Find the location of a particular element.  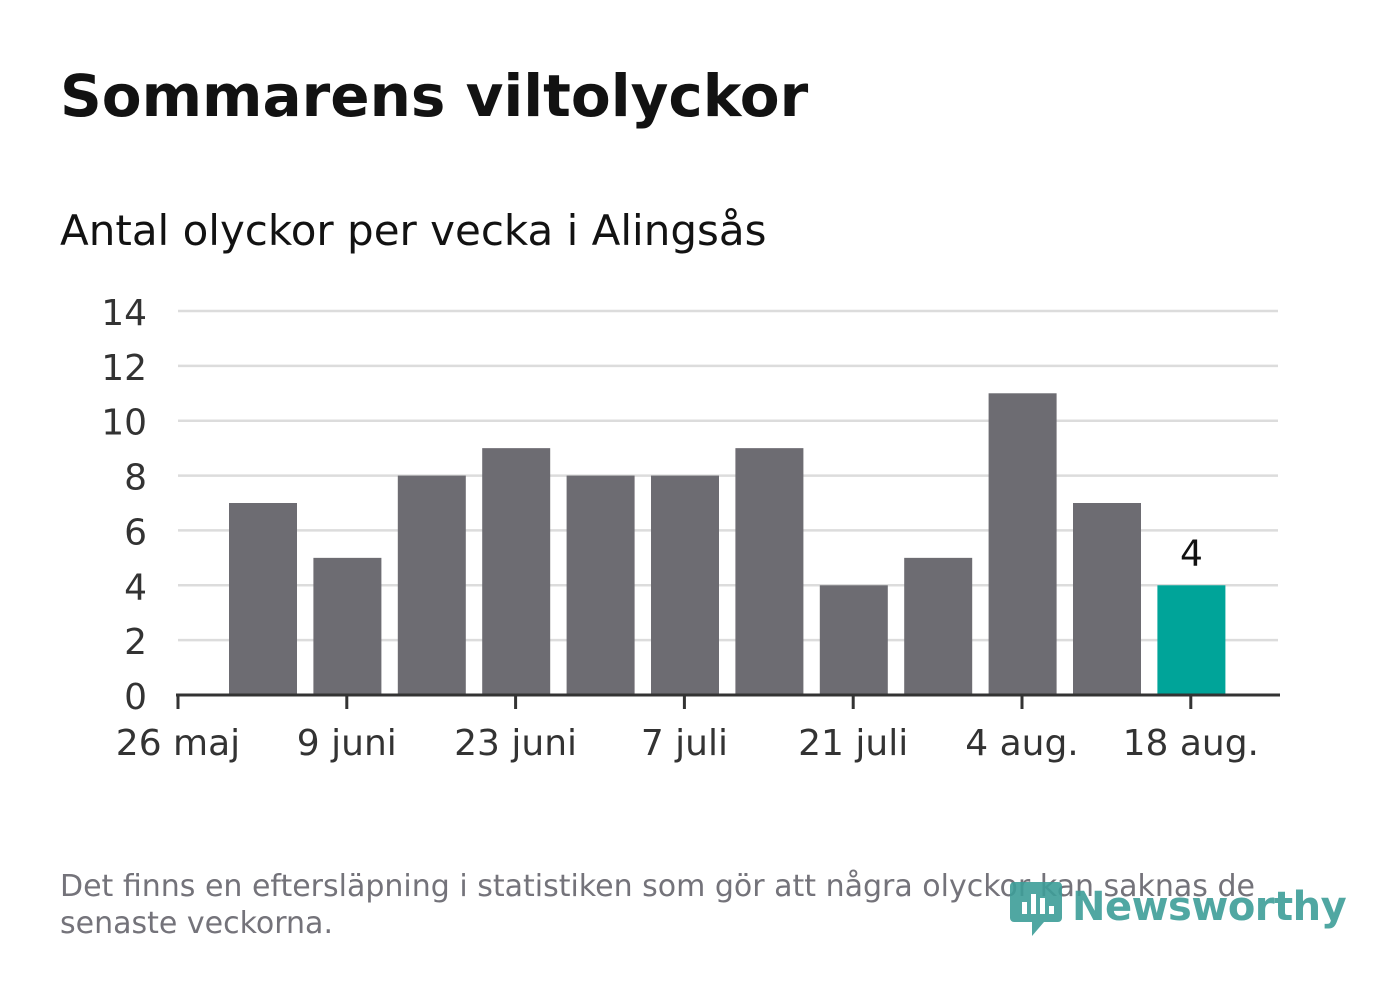

x-tick-label: 23 juni is located at coordinates (515, 743).